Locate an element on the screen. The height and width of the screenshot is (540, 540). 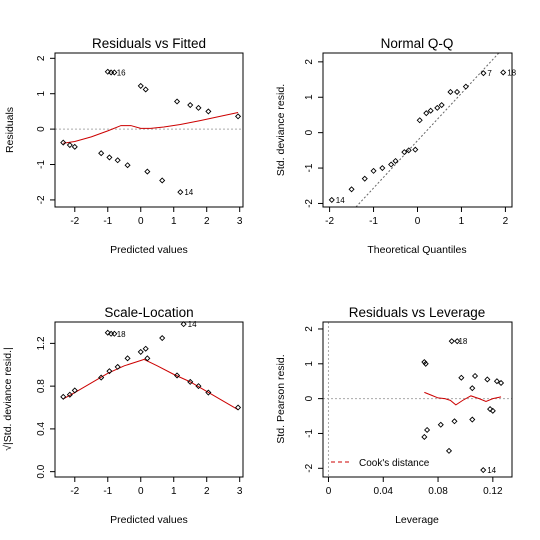
smoother-line is located at coordinates (151, 384).